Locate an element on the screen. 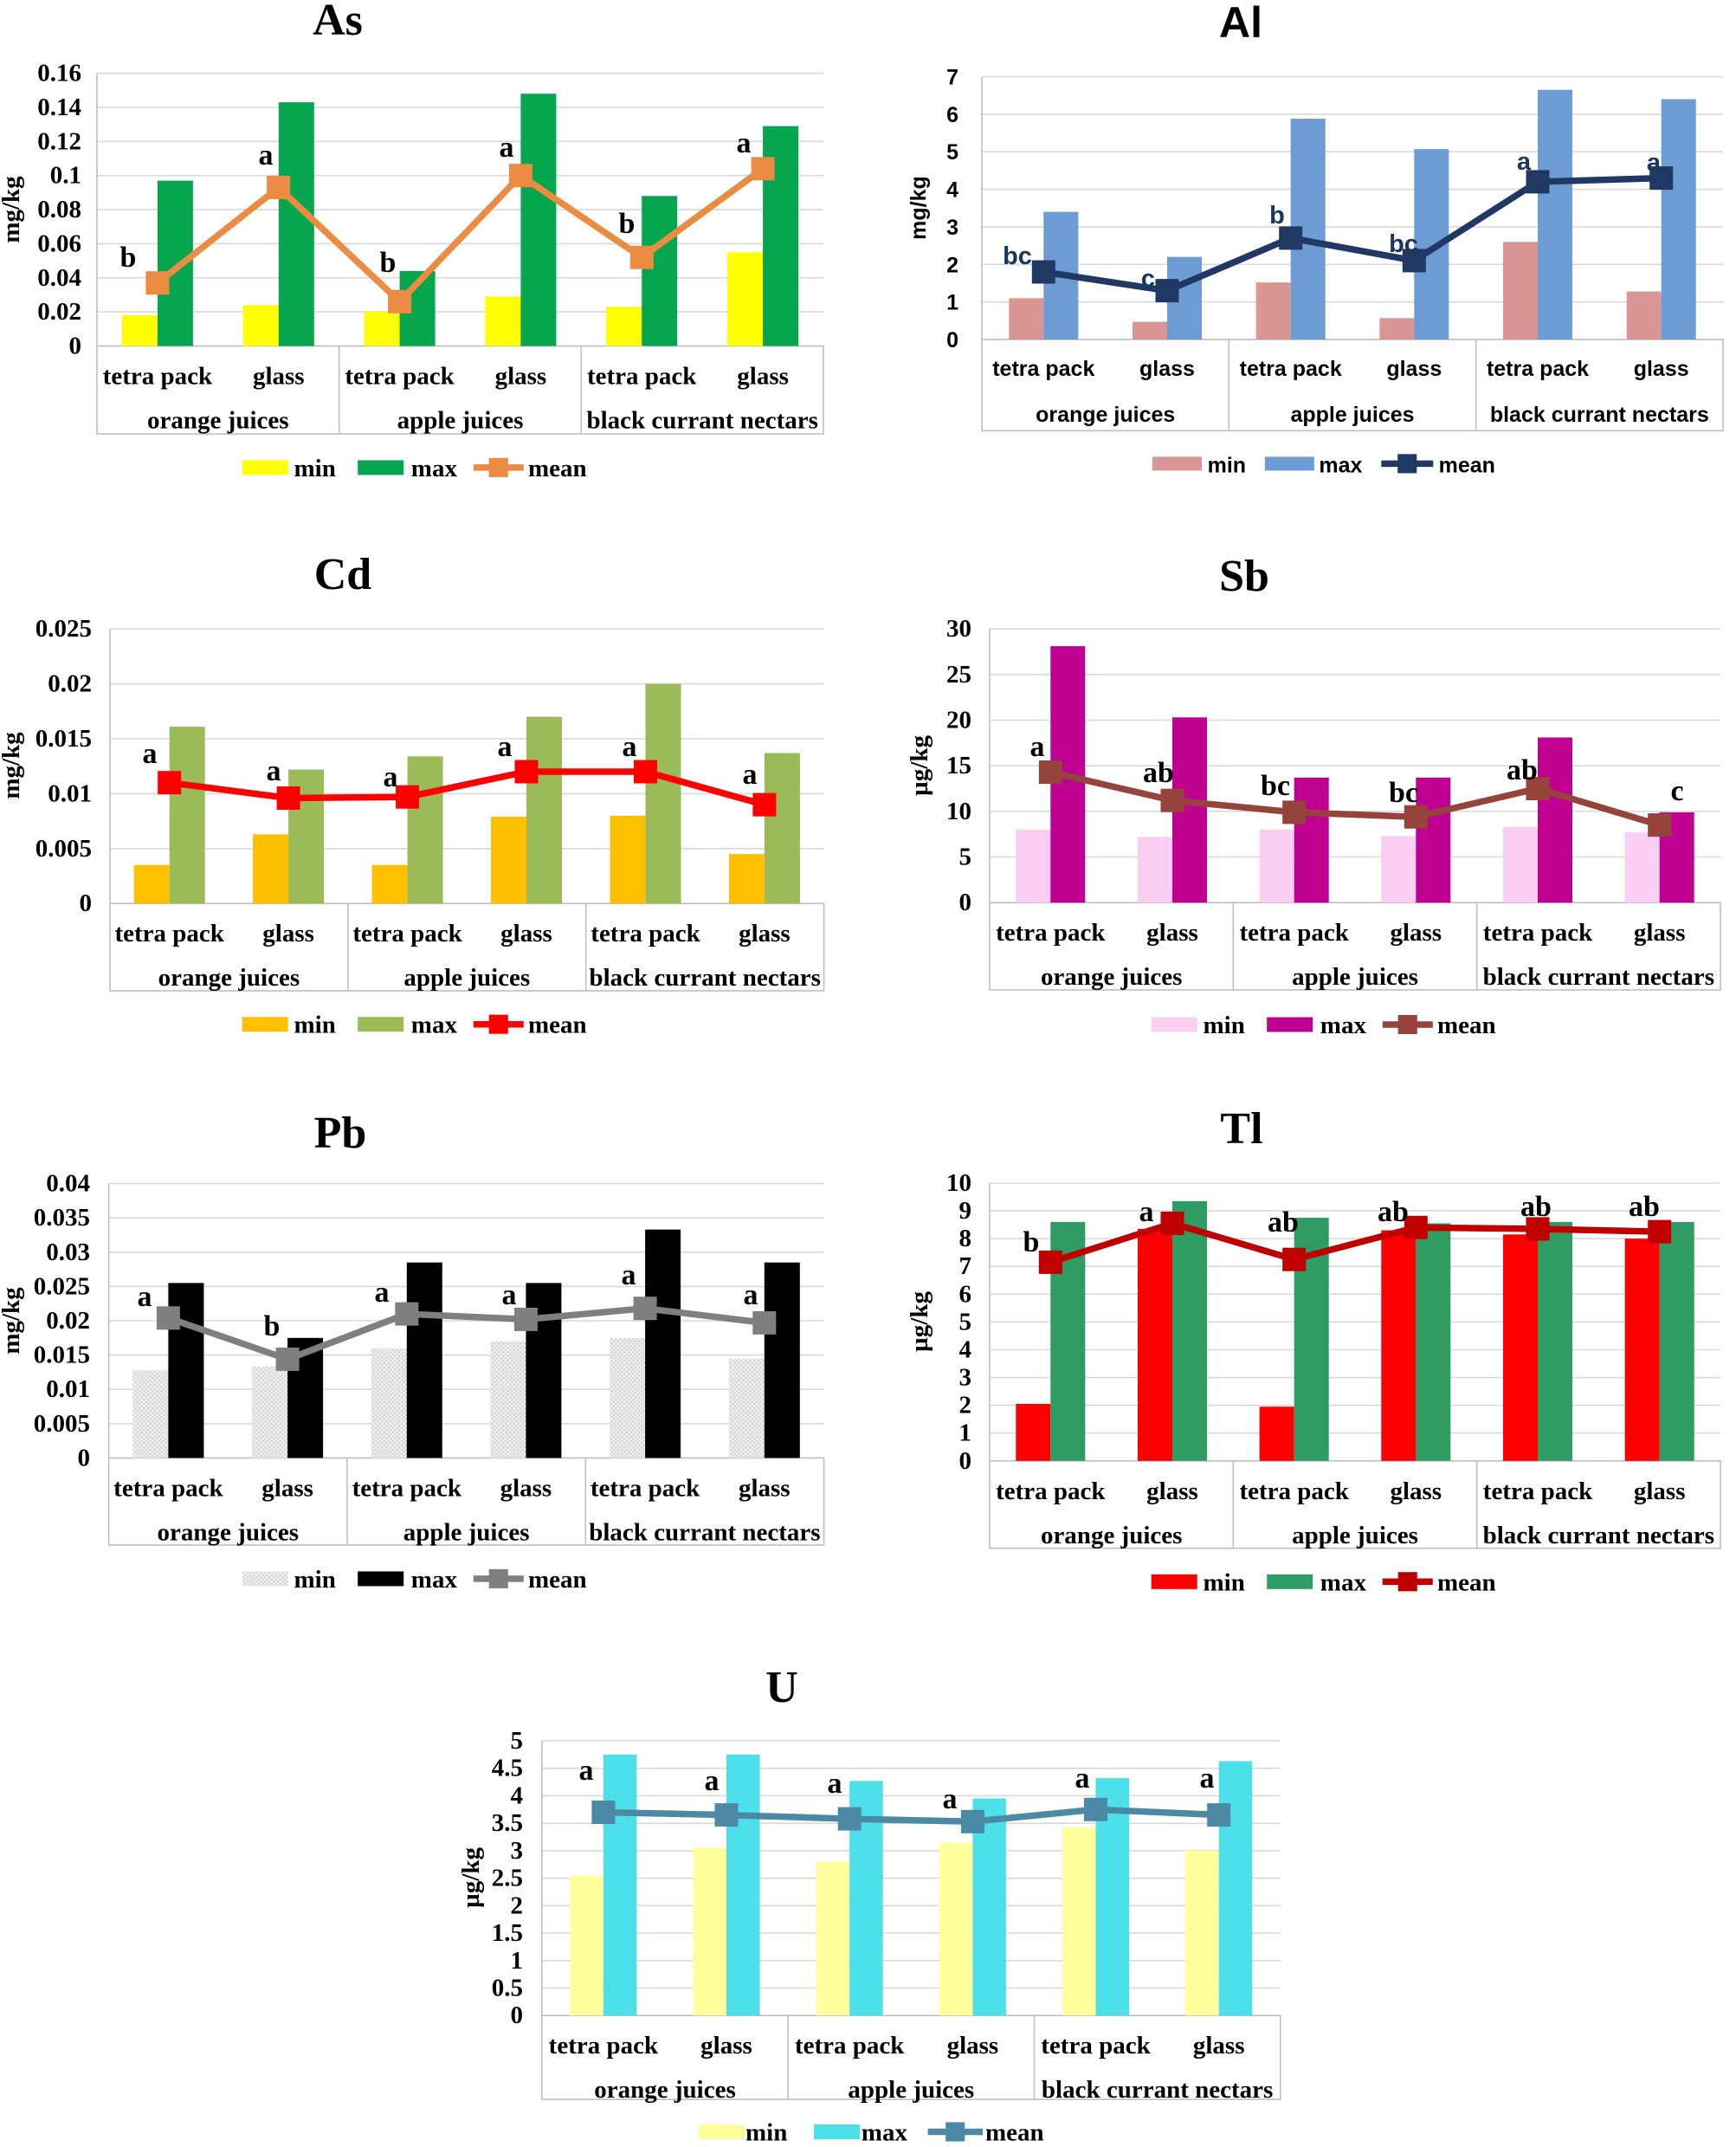  svg-text: c is located at coordinates (1676, 791).